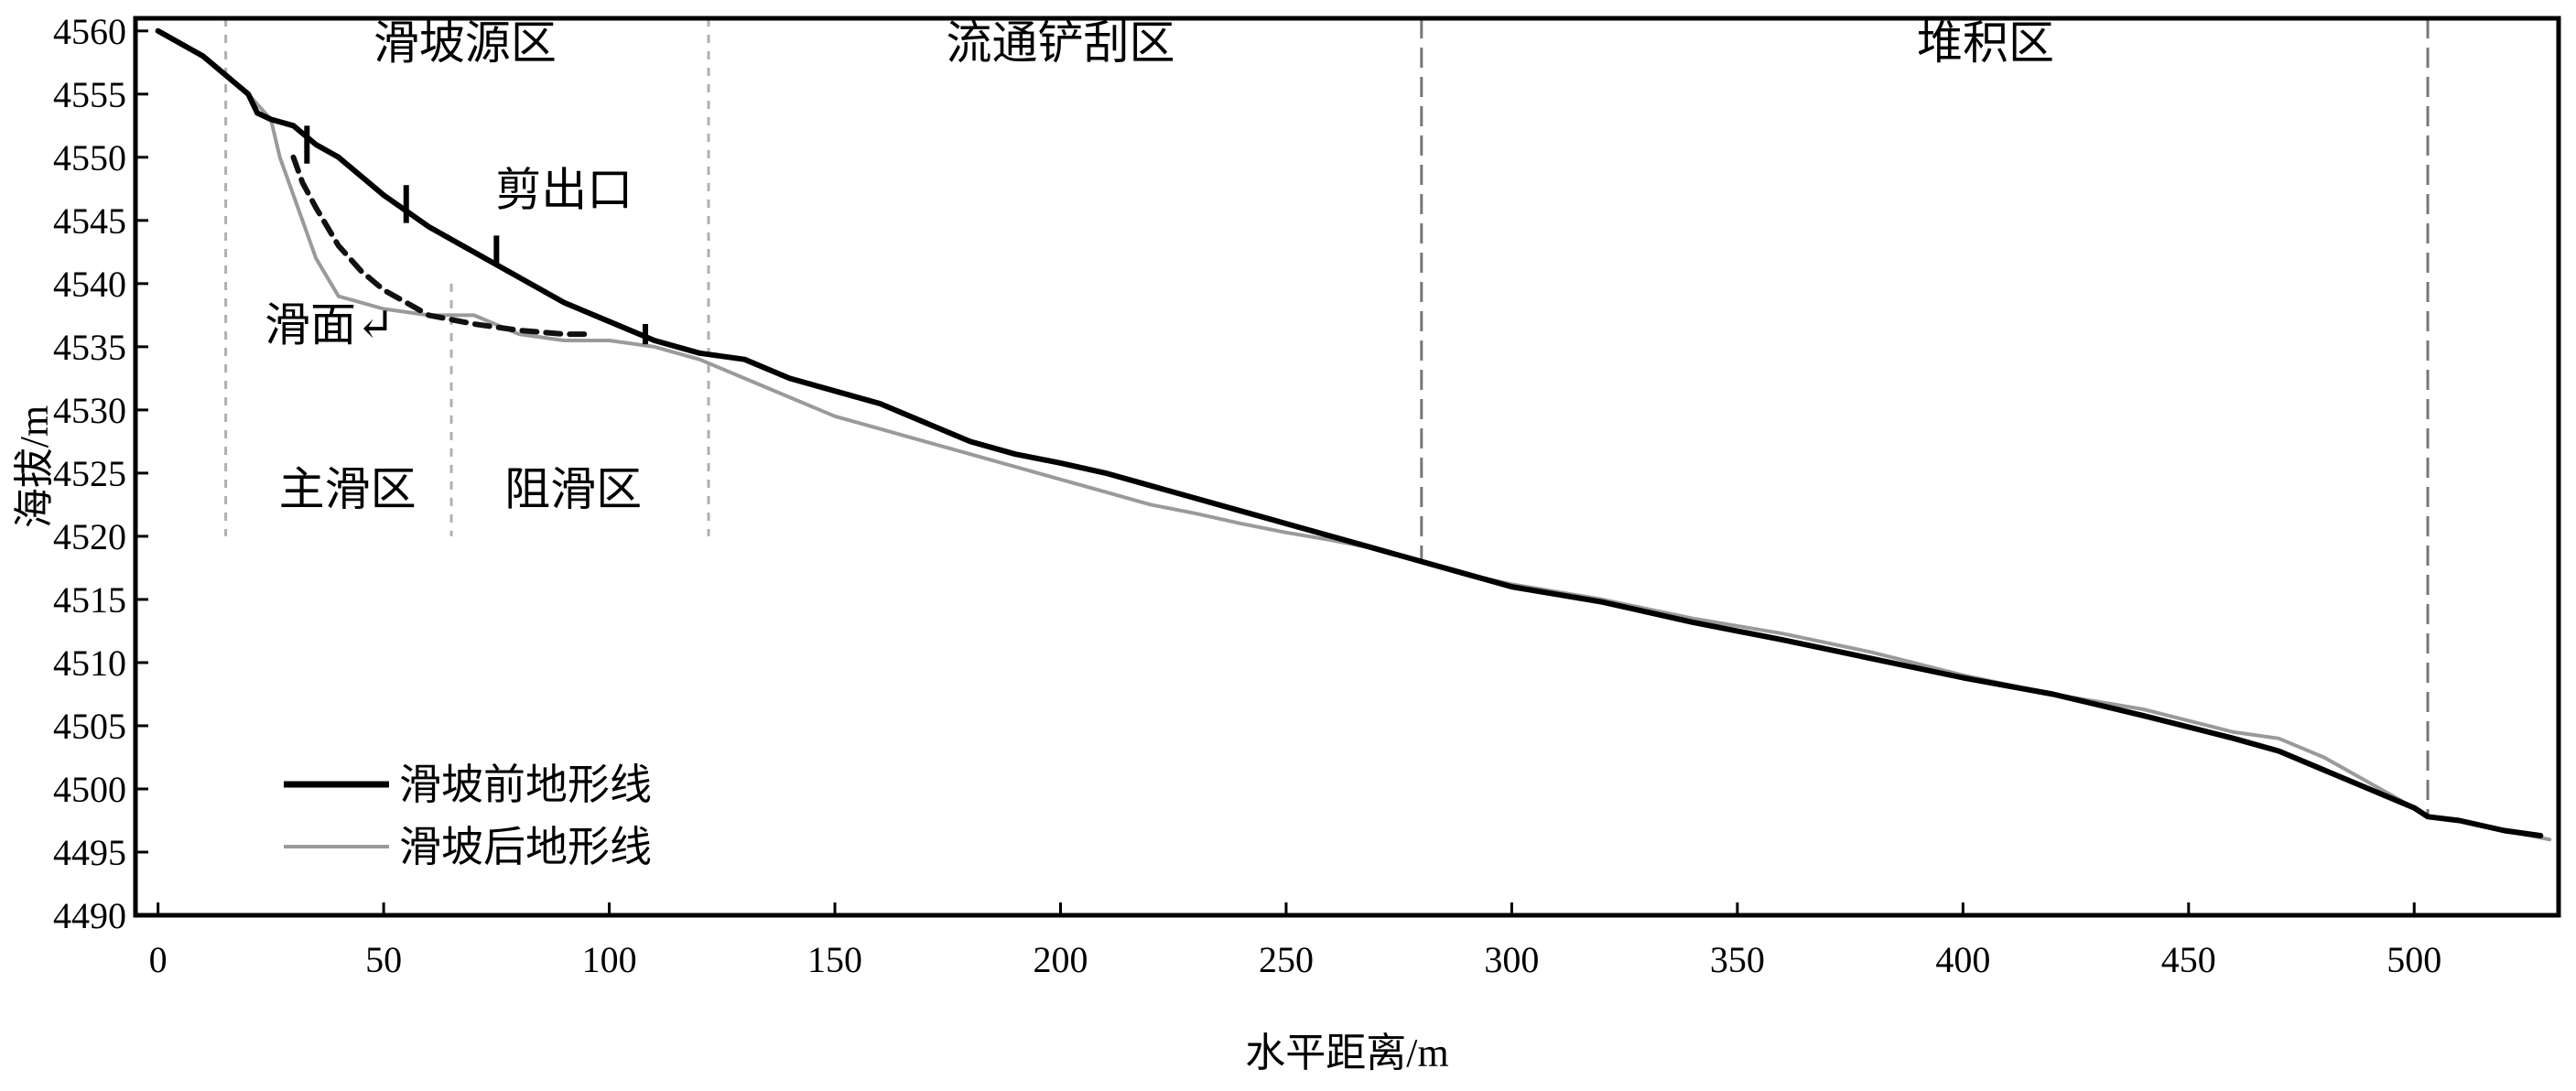 This screenshot has height=1091, width=2576. What do you see at coordinates (2188, 960) in the screenshot?
I see `x-tick-label: 450` at bounding box center [2188, 960].